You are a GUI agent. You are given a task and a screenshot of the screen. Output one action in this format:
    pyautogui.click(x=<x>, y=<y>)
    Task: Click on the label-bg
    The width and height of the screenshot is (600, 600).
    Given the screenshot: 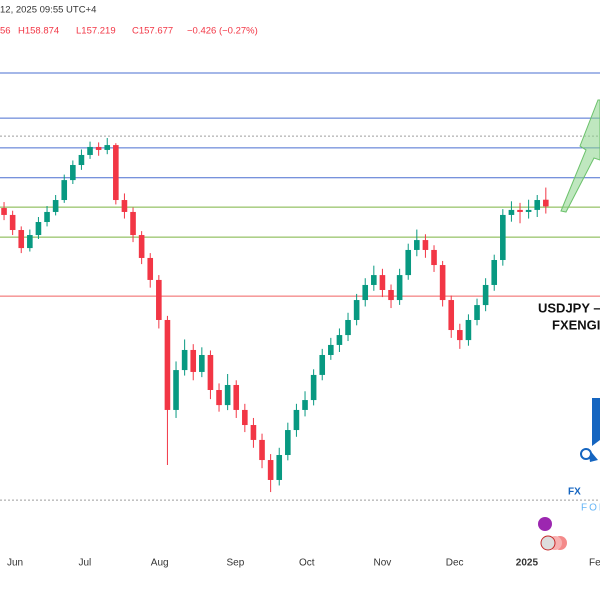 What is the action you would take?
    pyautogui.click(x=566, y=316)
    